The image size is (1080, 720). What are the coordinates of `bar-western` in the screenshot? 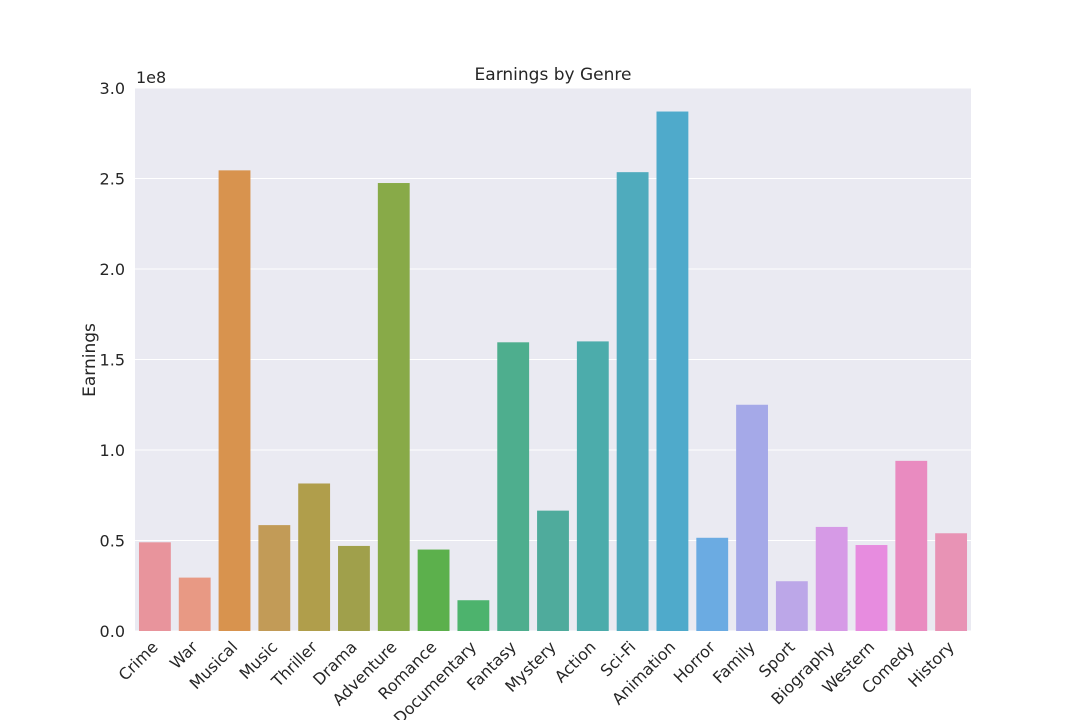 It's located at (871, 588).